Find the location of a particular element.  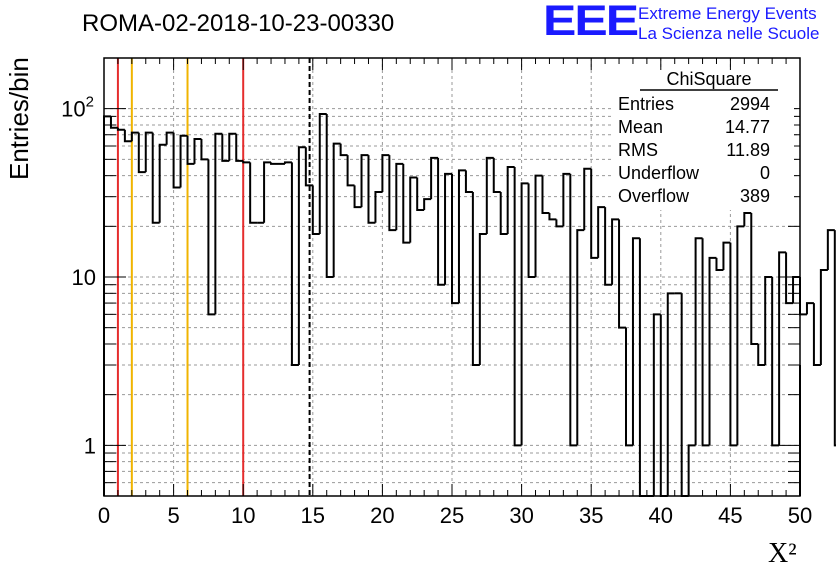

stats-box is located at coordinates (703, 140).